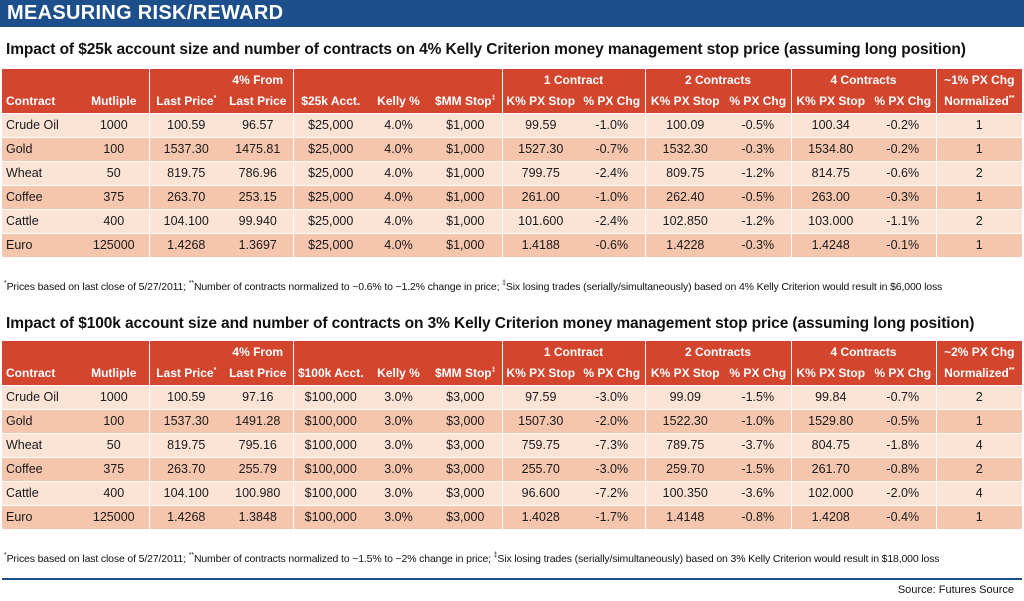  Describe the element at coordinates (903, 421) in the screenshot. I see `table-cell: -0.5%` at that location.